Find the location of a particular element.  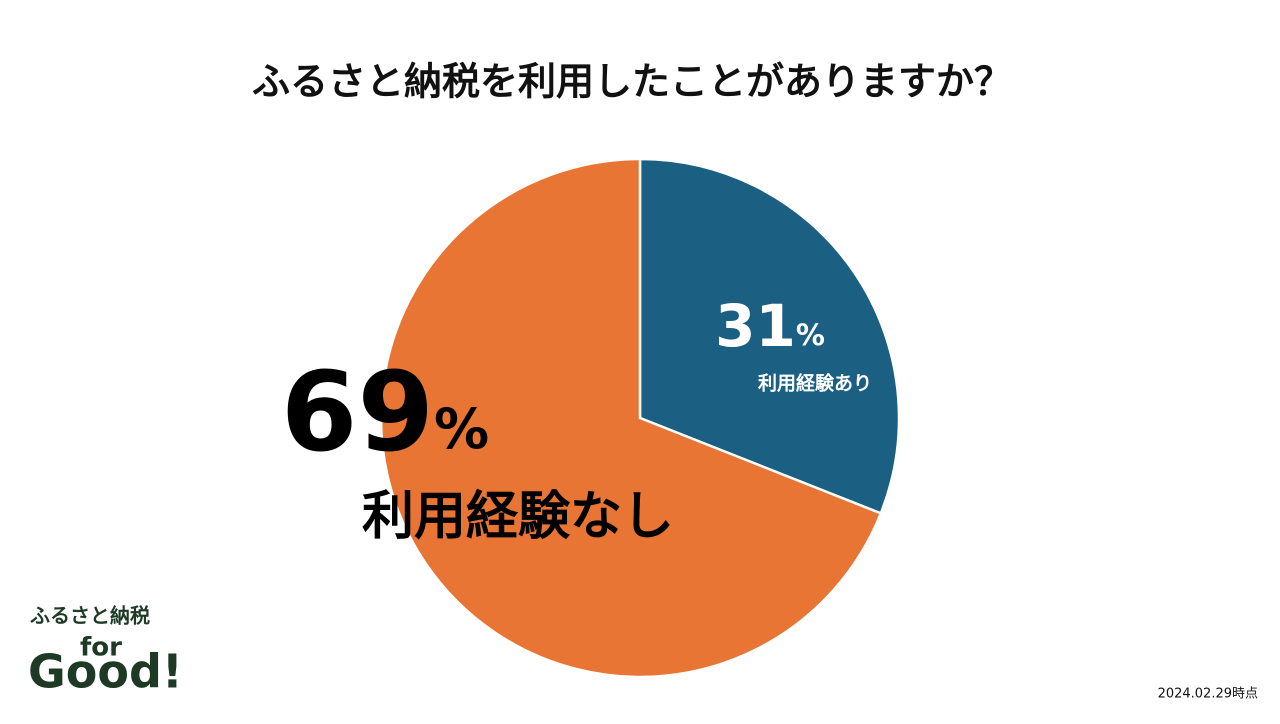

value-label: 31% is located at coordinates (770, 326).